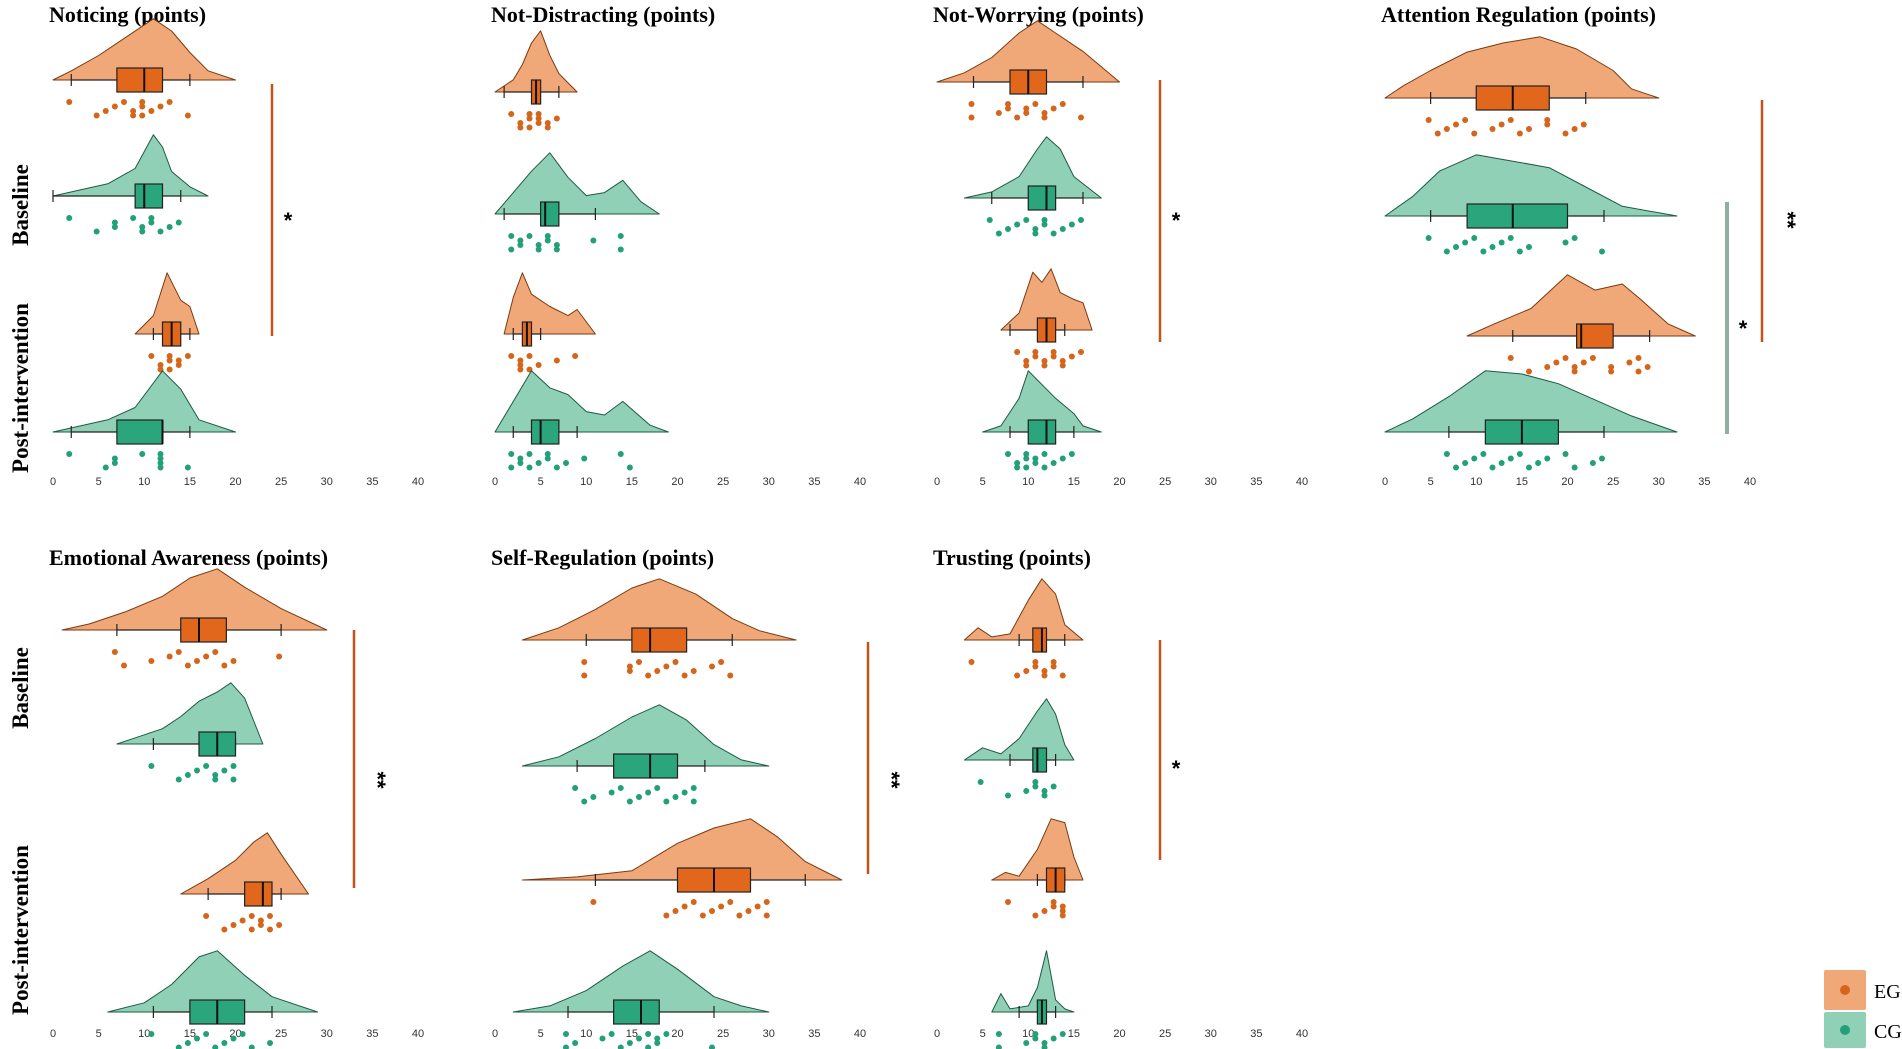  Describe the element at coordinates (144, 1034) in the screenshot. I see `x-tick-label: 10` at that location.